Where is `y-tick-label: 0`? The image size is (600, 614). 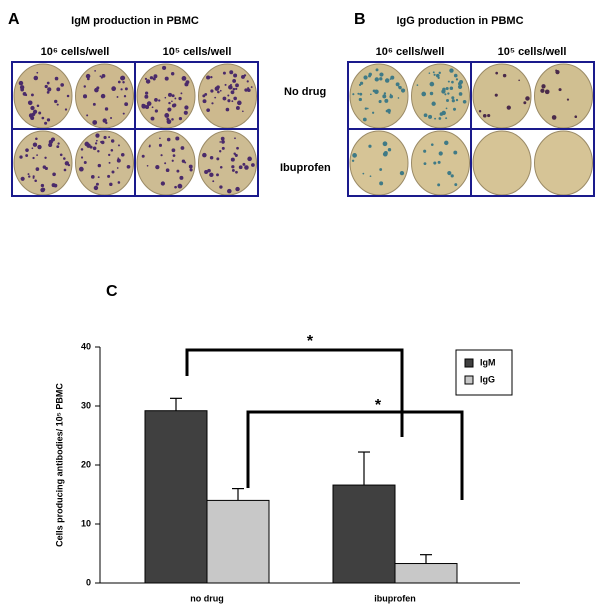 y-tick-label: 0 is located at coordinates (88, 582).